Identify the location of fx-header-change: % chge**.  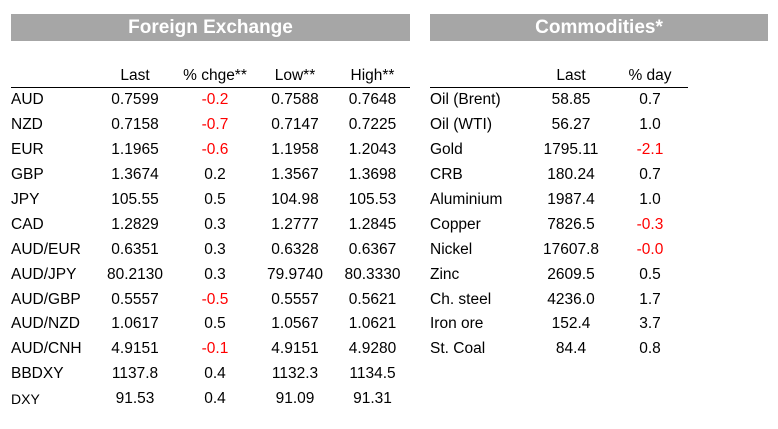
(215, 76).